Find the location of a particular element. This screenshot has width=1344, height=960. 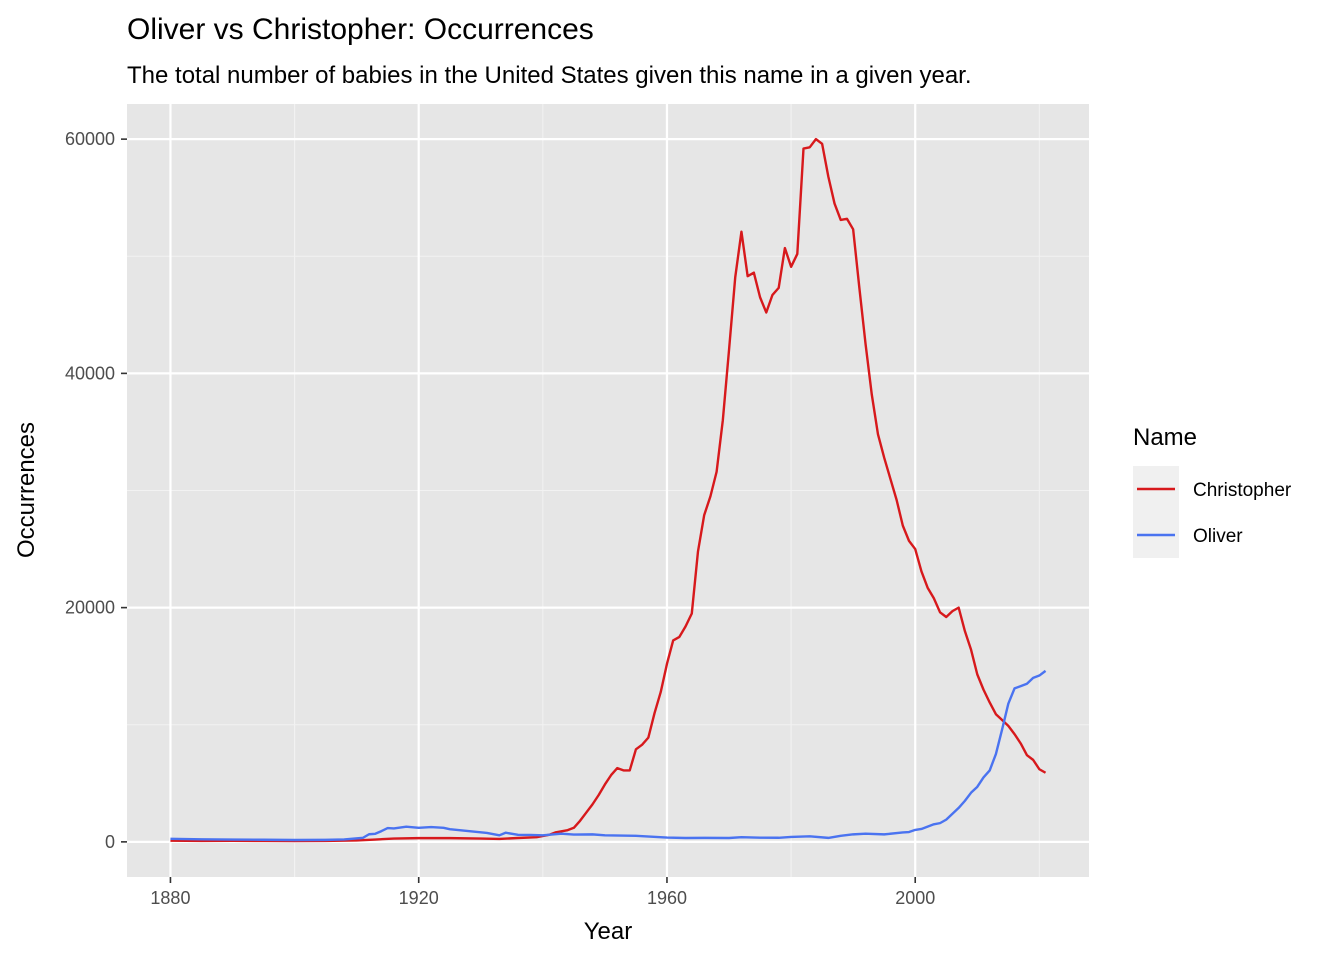

legend-label-oliver: Oliver is located at coordinates (1218, 536).